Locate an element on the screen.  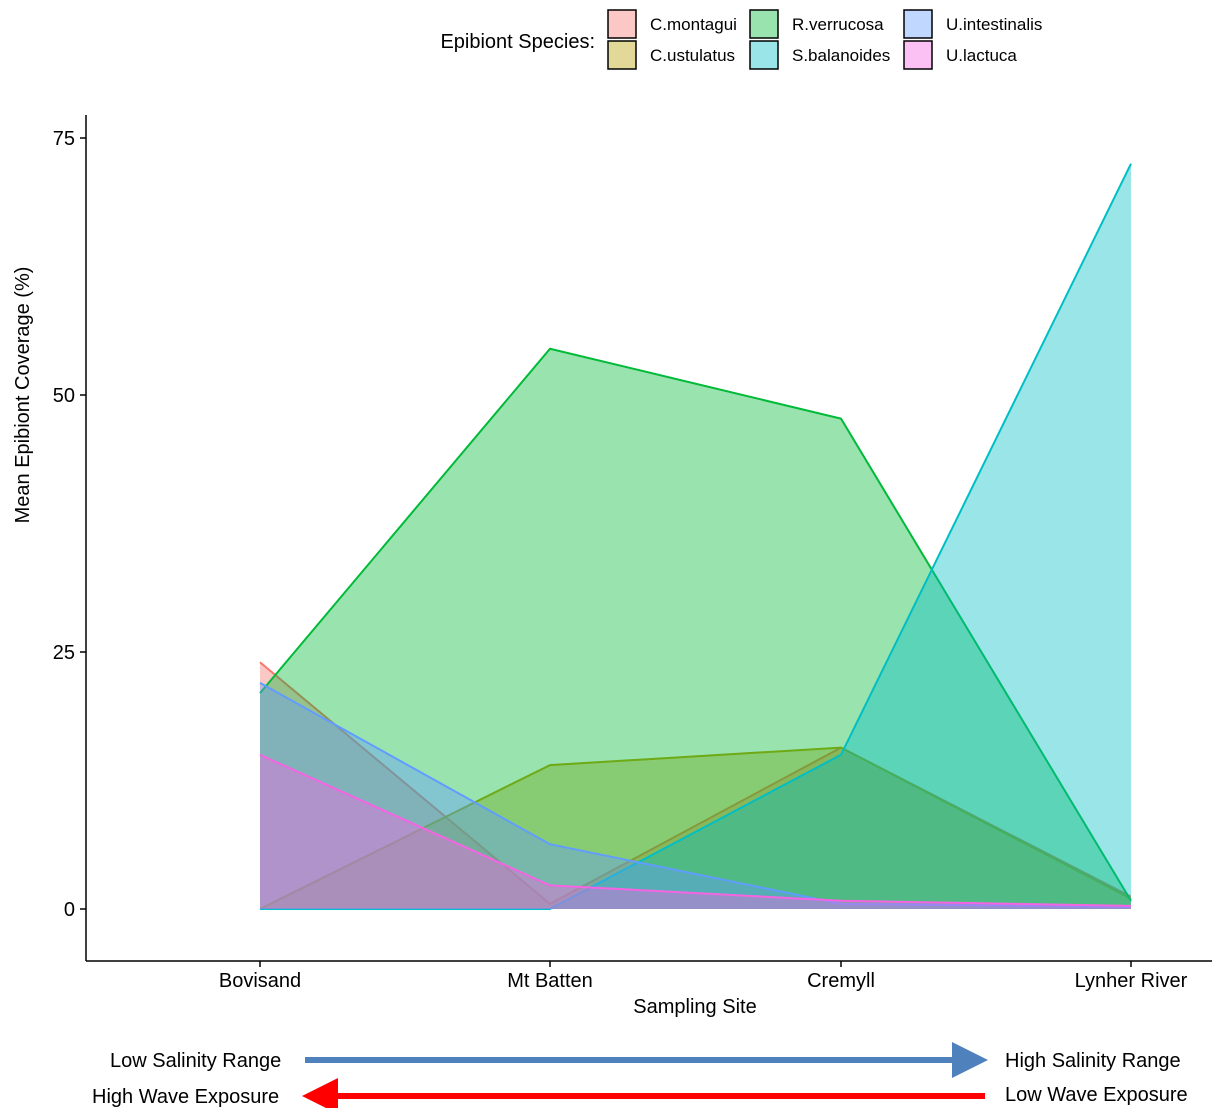
area-u-lactuca is located at coordinates (695, 831).